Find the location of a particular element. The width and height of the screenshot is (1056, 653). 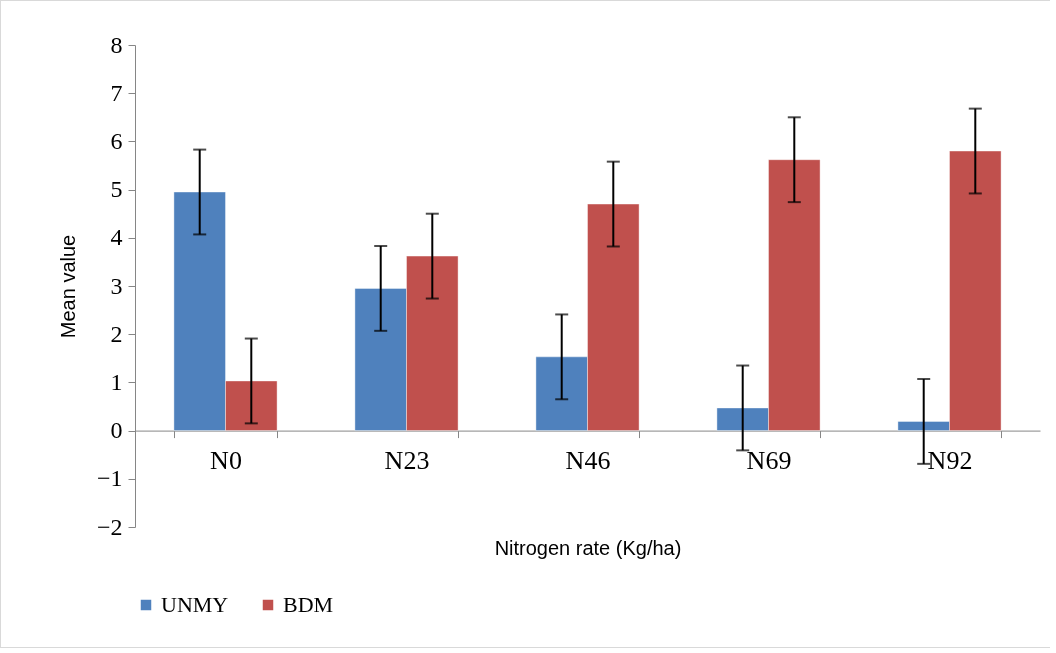

x-tick-label: N0 is located at coordinates (226, 461).